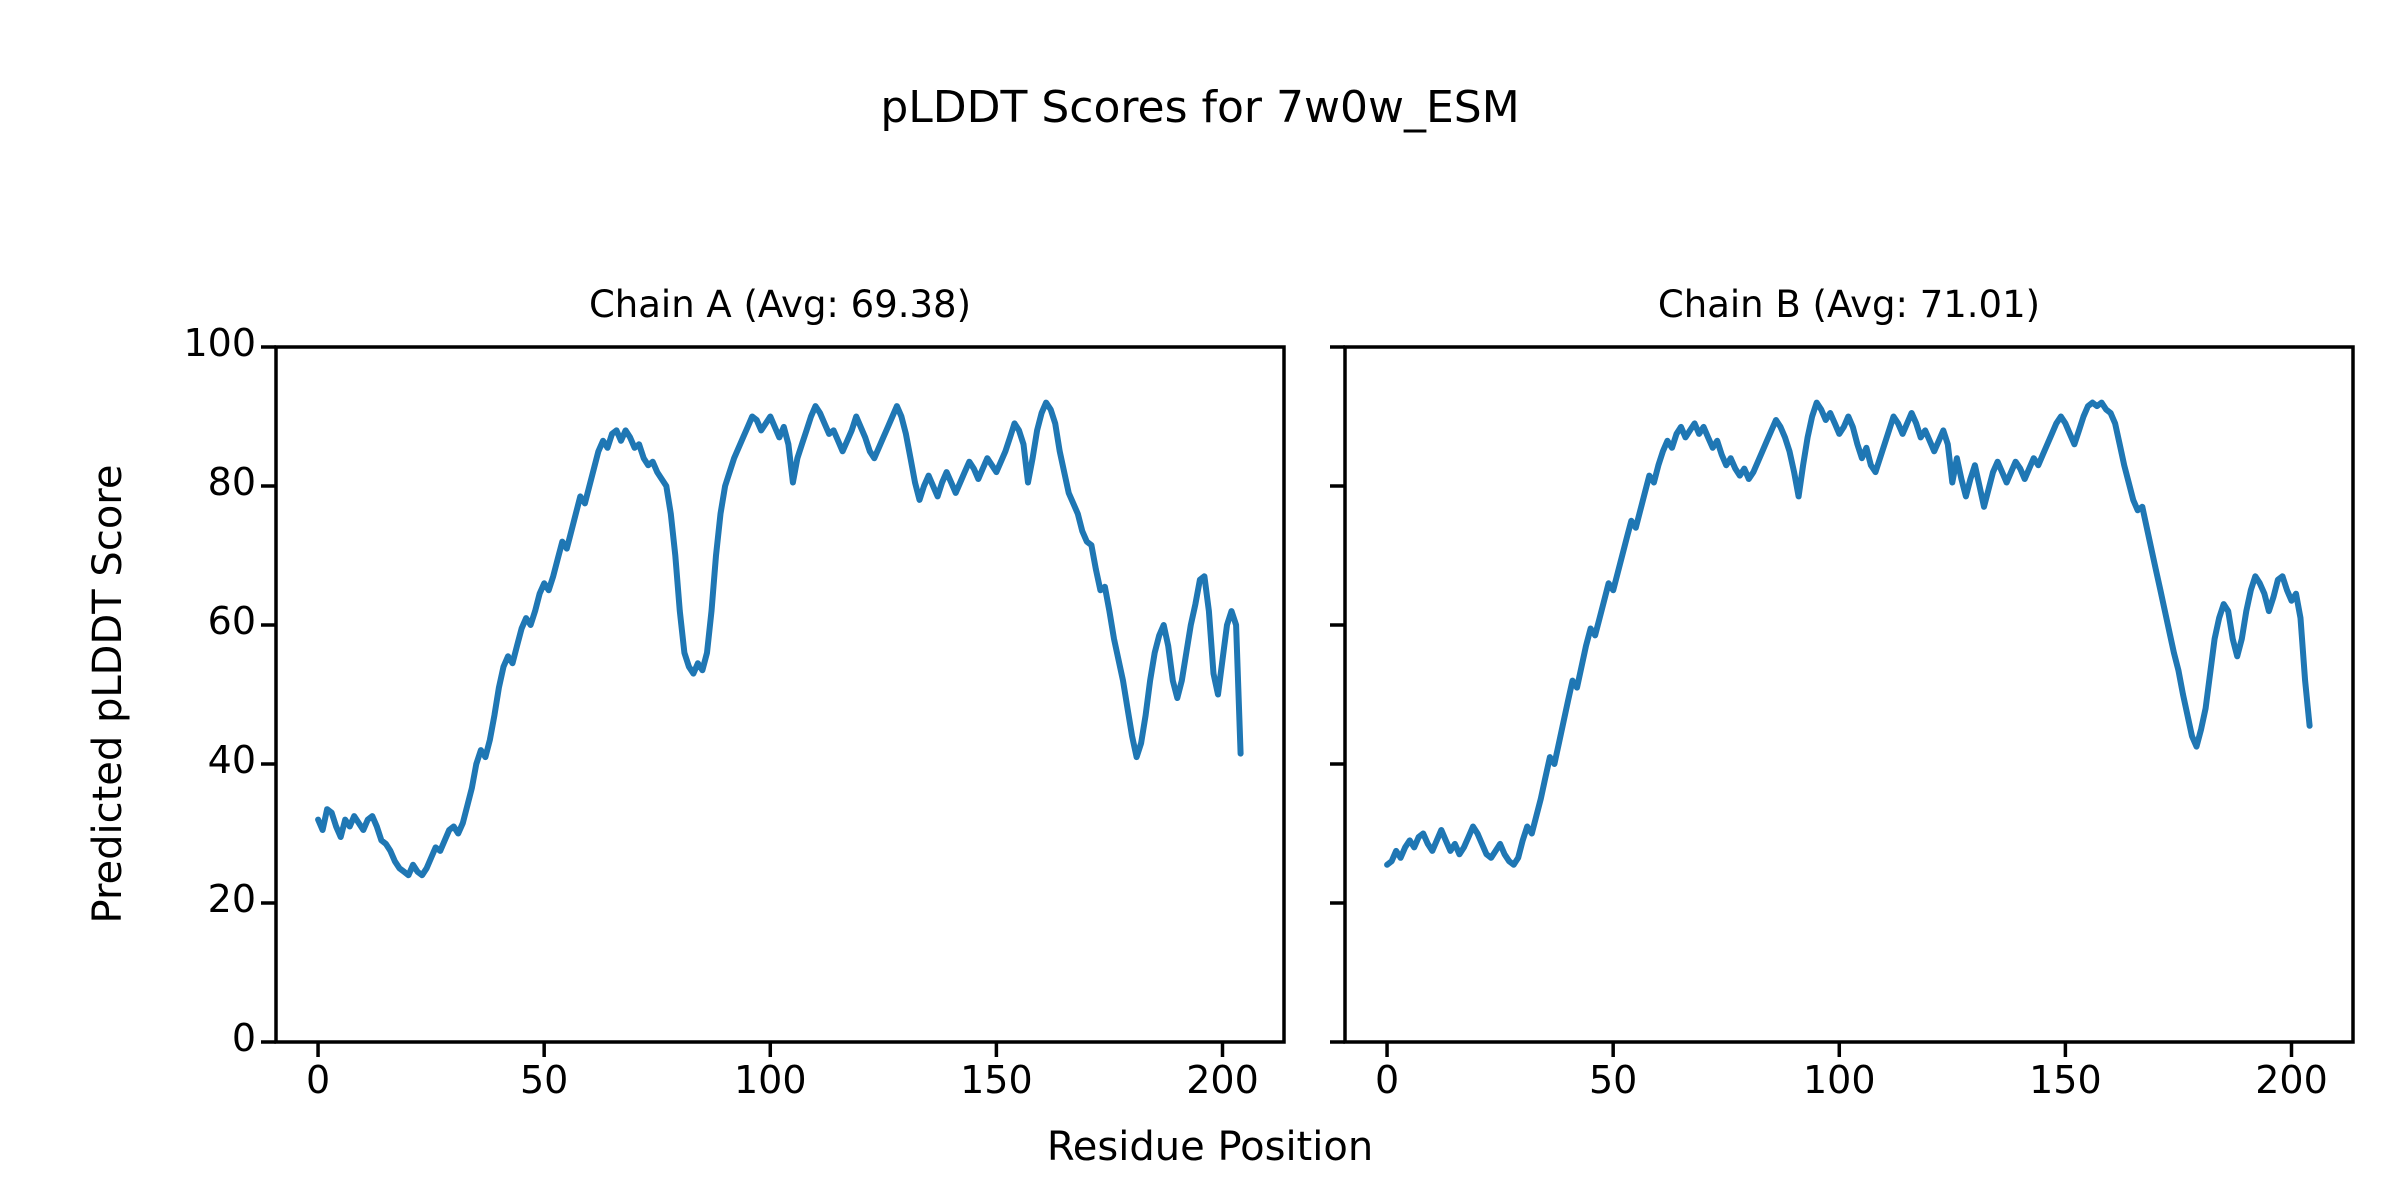 The height and width of the screenshot is (1200, 2400). What do you see at coordinates (231, 621) in the screenshot?
I see `y-tick-label: 60` at bounding box center [231, 621].